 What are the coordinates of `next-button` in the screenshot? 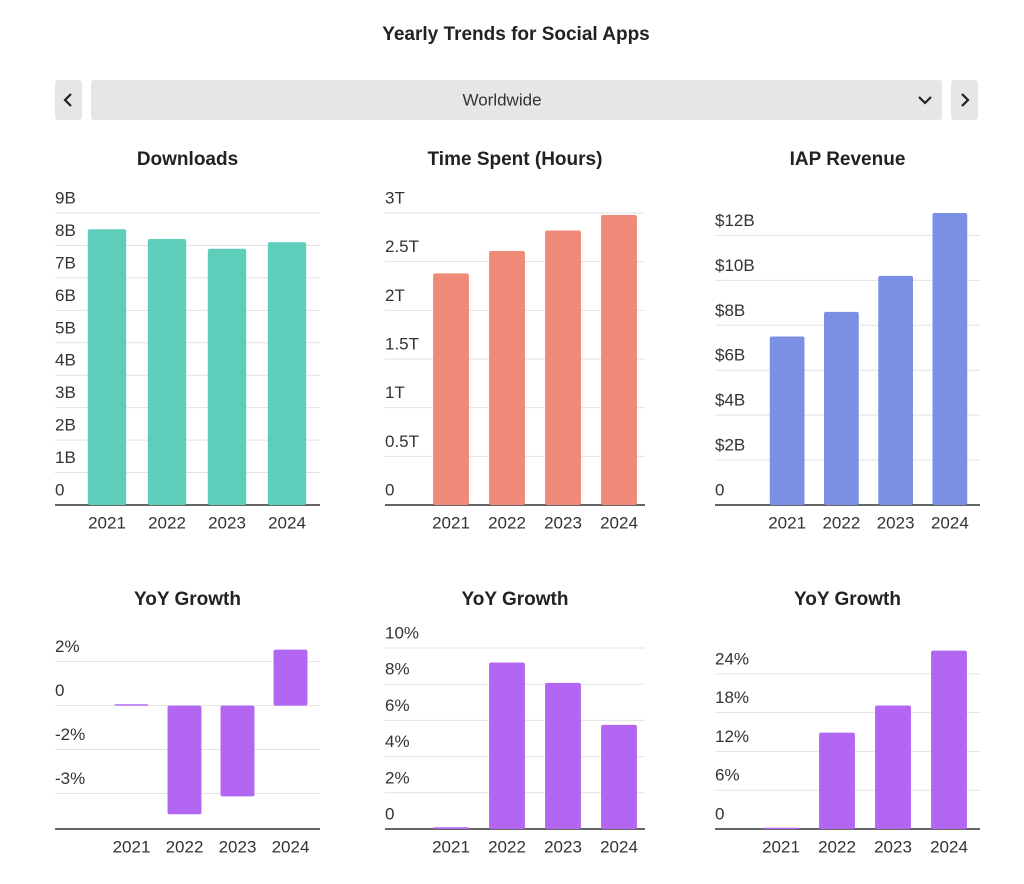 It's located at (964, 100).